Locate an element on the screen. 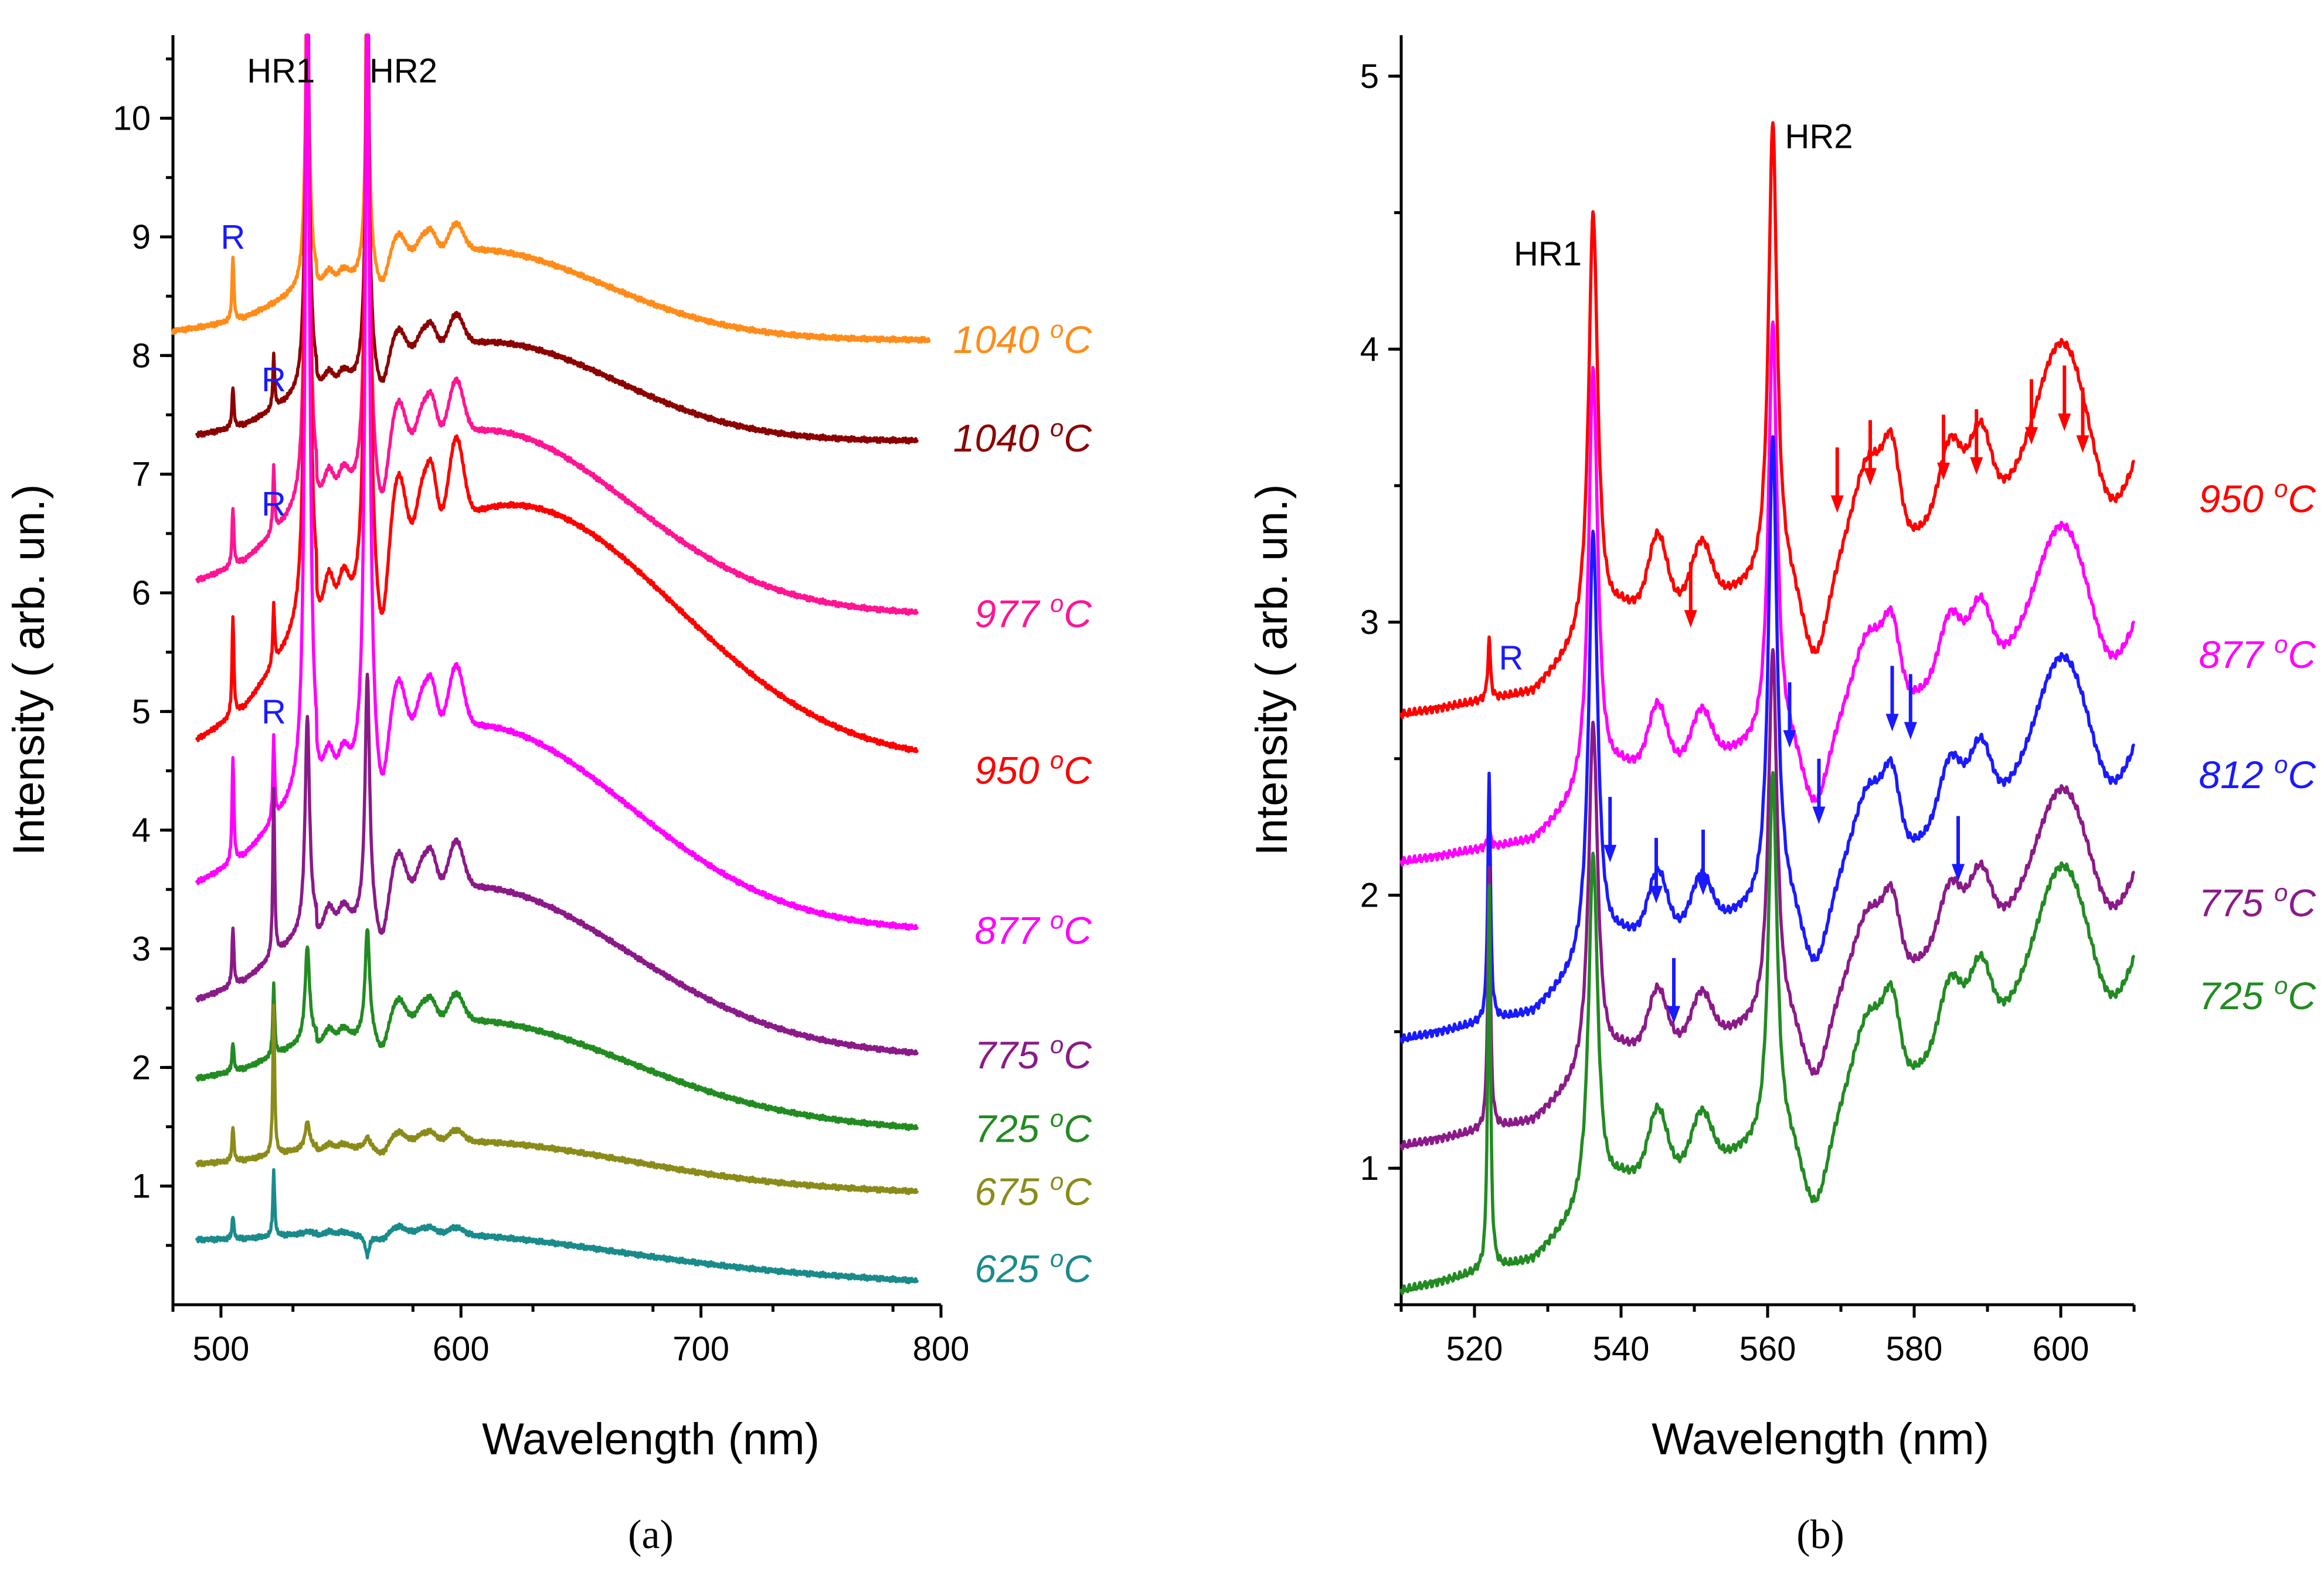  y-tick-label: 8 is located at coordinates (141, 356).